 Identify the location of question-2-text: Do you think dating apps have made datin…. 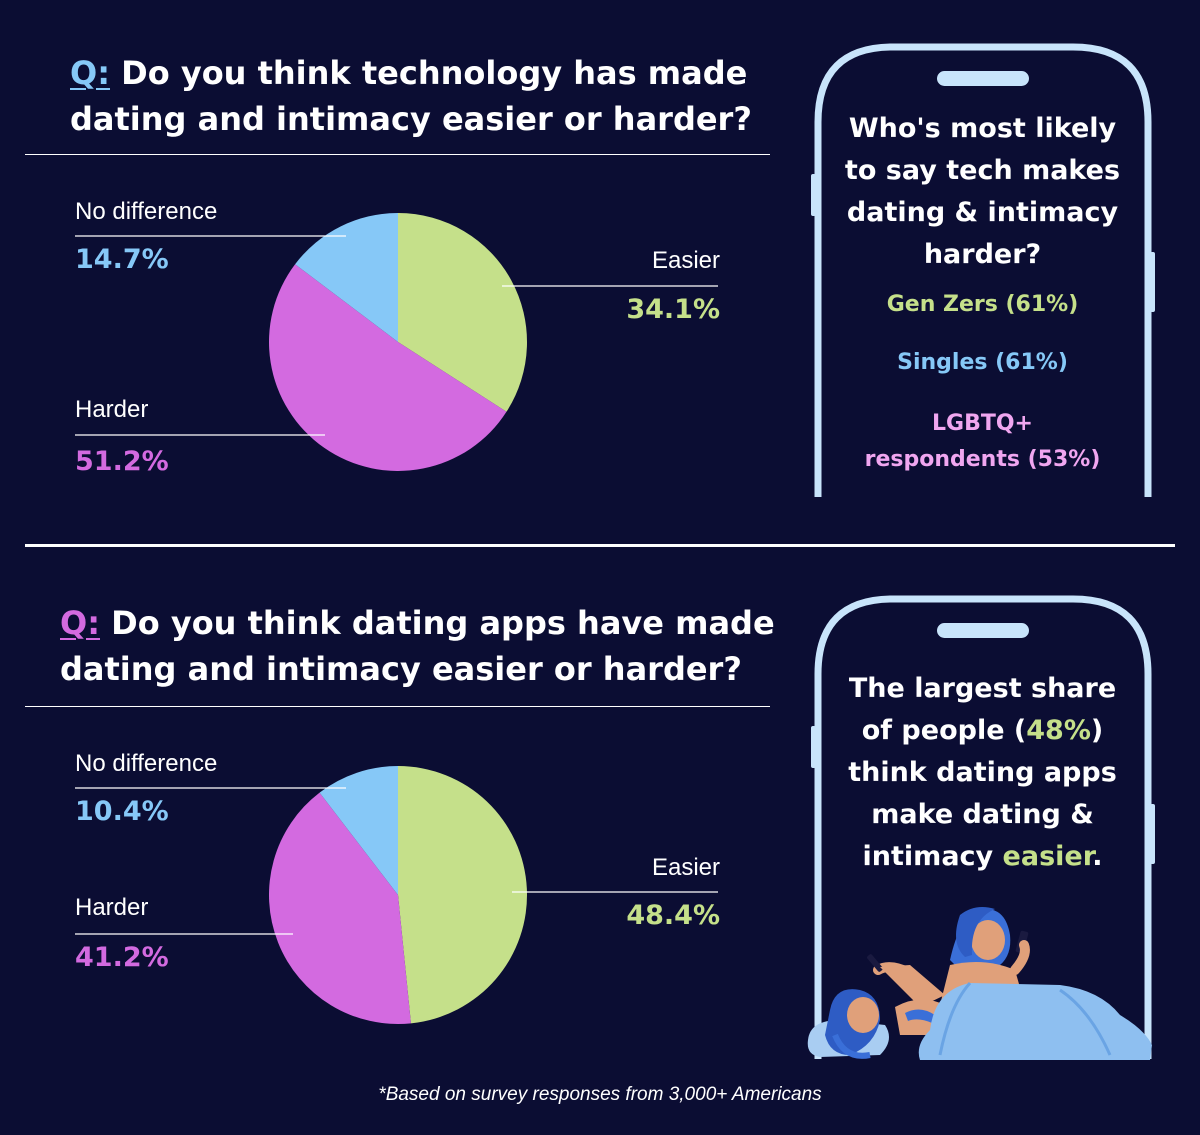
(417, 646).